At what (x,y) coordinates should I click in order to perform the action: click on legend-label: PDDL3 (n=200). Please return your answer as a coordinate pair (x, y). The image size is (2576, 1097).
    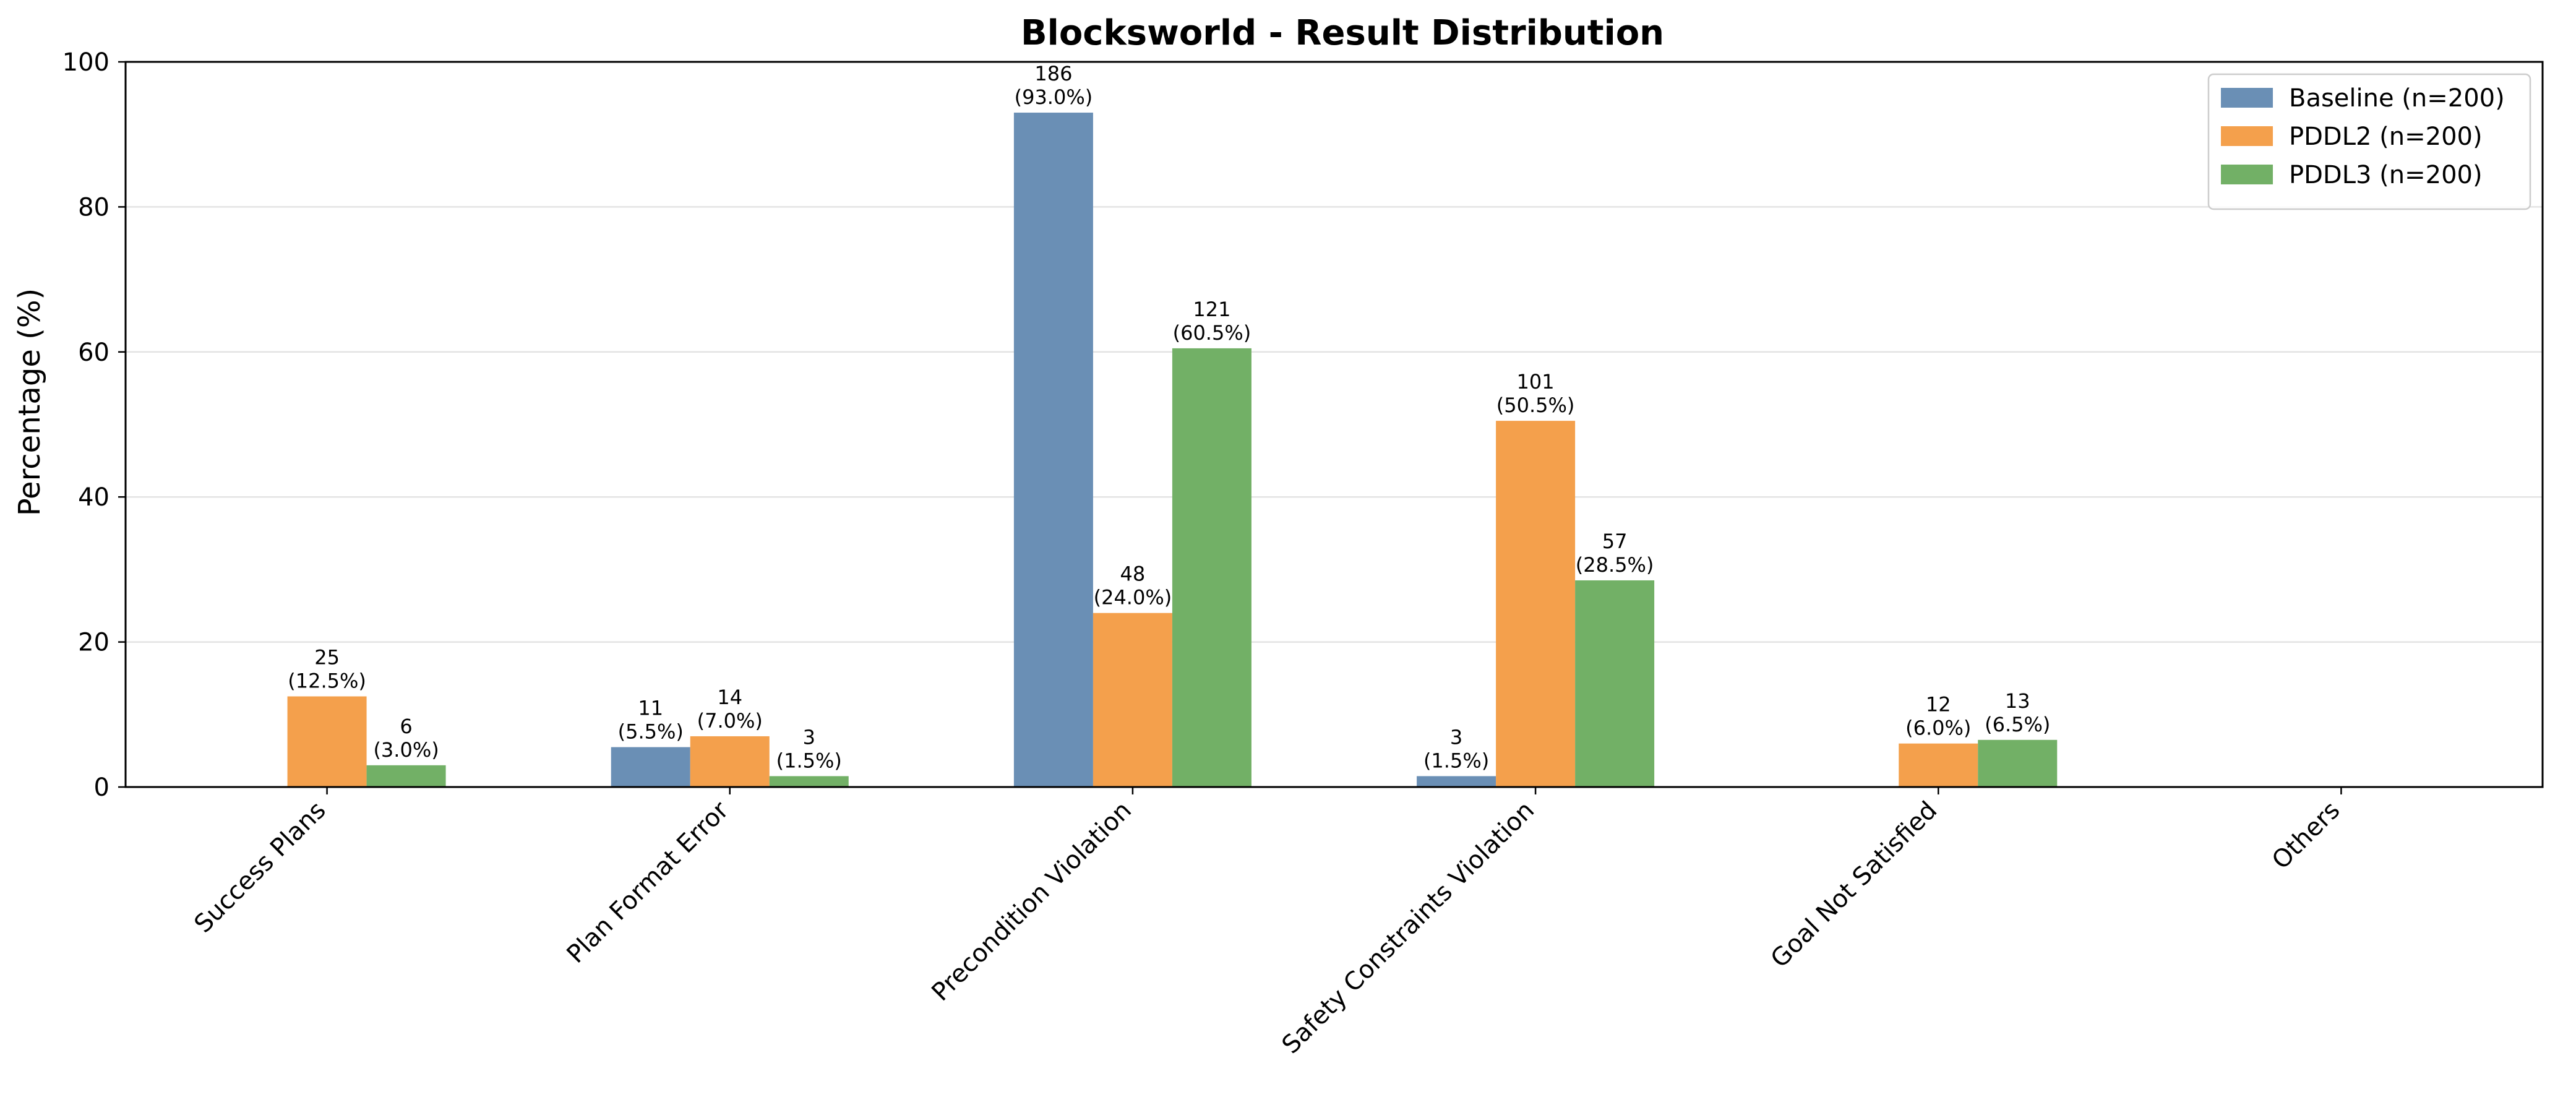
    Looking at the image, I should click on (2386, 175).